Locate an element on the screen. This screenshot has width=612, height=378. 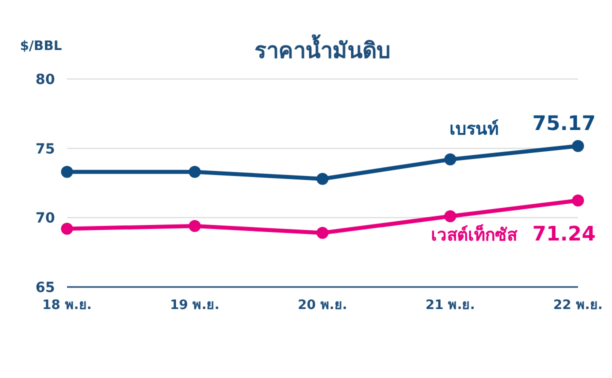
x-tick-label: 20 พ.ย. is located at coordinates (323, 305).